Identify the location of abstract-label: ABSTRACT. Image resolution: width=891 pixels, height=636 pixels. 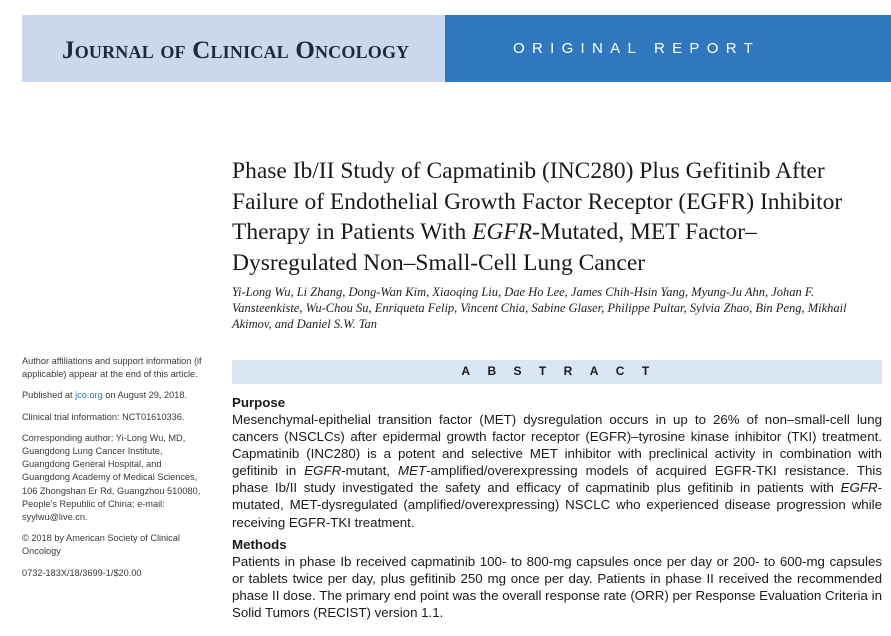
(564, 371).